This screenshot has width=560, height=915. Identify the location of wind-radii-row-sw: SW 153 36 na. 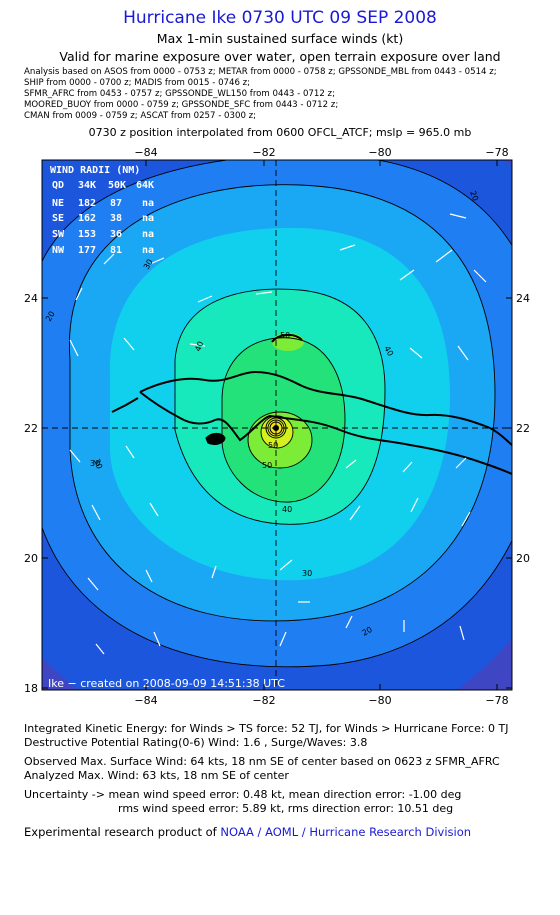
(103, 234).